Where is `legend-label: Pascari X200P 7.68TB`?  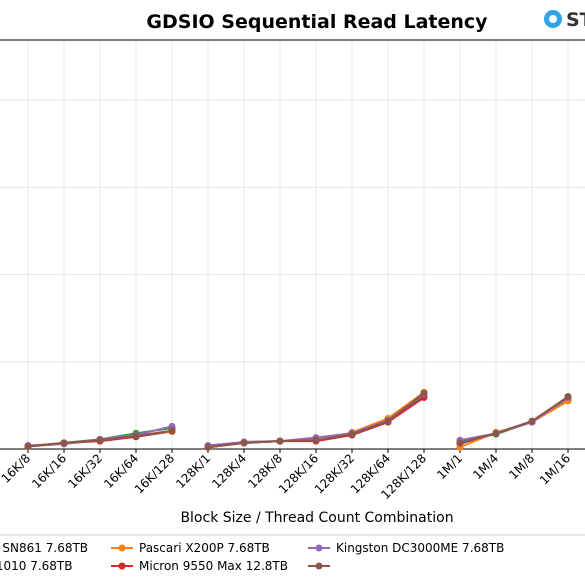 legend-label: Pascari X200P 7.68TB is located at coordinates (204, 548).